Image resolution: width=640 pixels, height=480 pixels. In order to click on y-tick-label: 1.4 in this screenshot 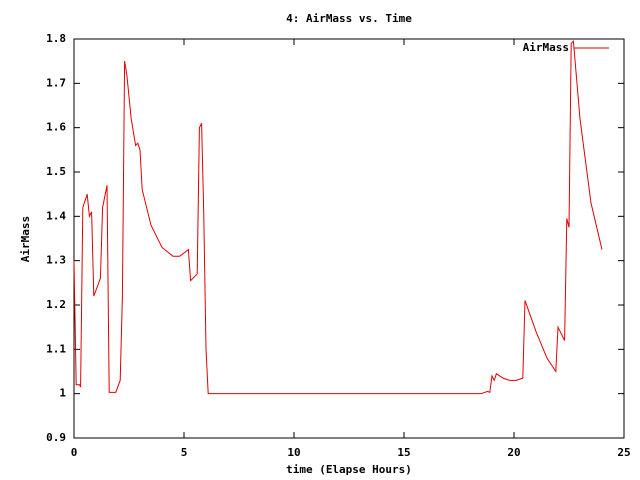, I will do `click(56, 215)`.